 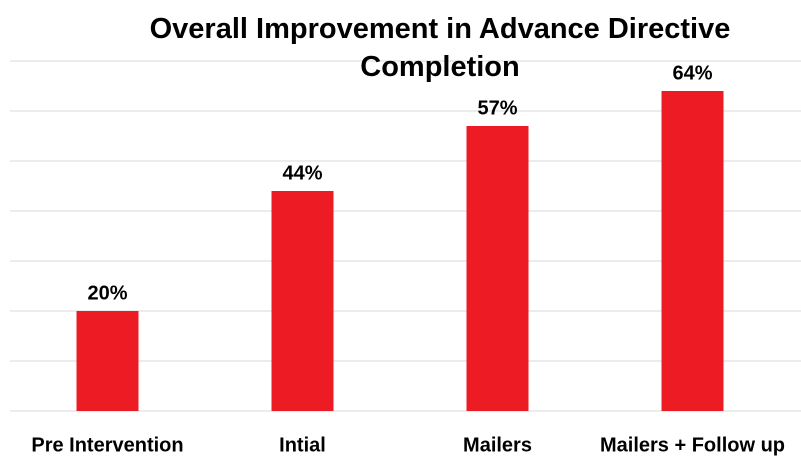 What do you see at coordinates (692, 73) in the screenshot?
I see `data-label: 64%` at bounding box center [692, 73].